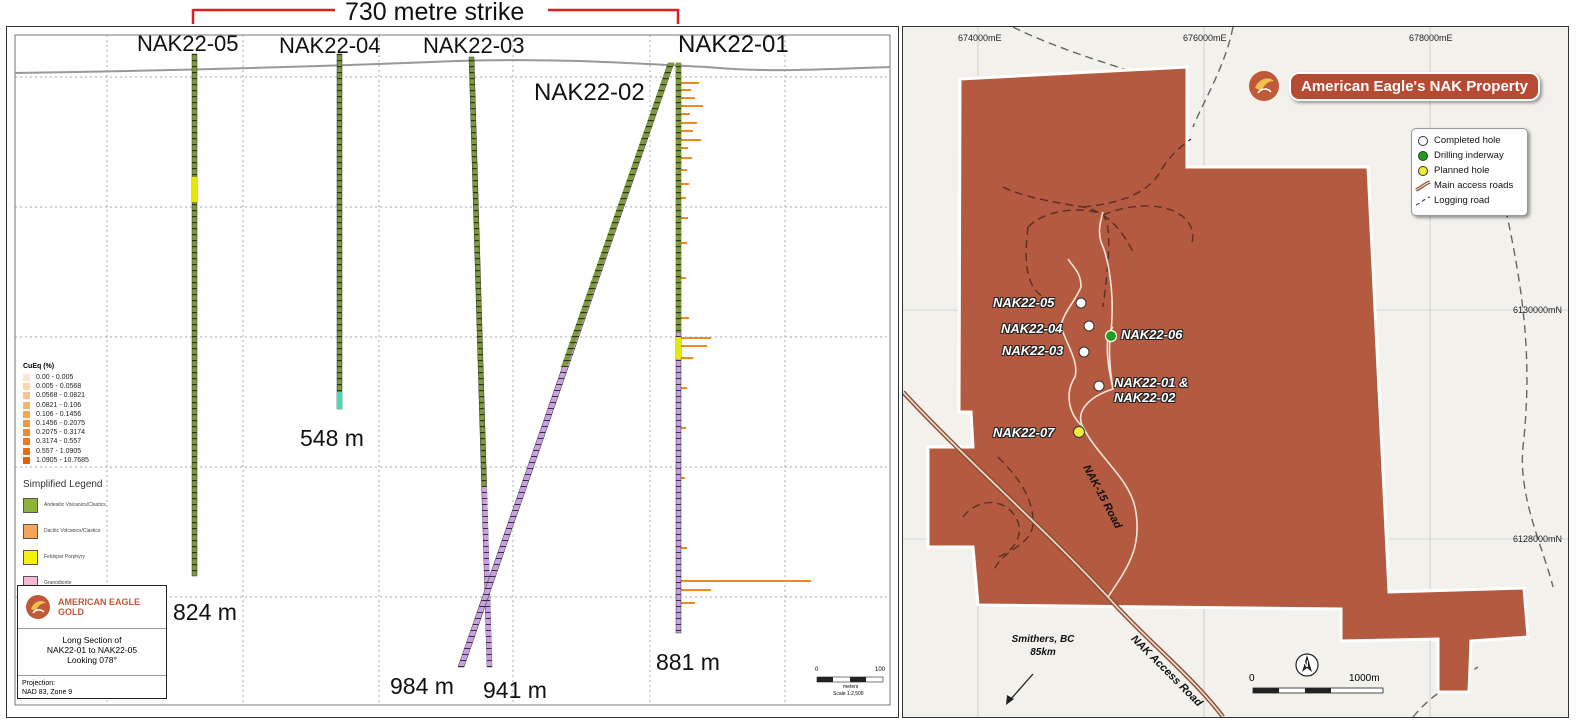  What do you see at coordinates (850, 679) in the screenshot?
I see `section-scale-bar` at bounding box center [850, 679].